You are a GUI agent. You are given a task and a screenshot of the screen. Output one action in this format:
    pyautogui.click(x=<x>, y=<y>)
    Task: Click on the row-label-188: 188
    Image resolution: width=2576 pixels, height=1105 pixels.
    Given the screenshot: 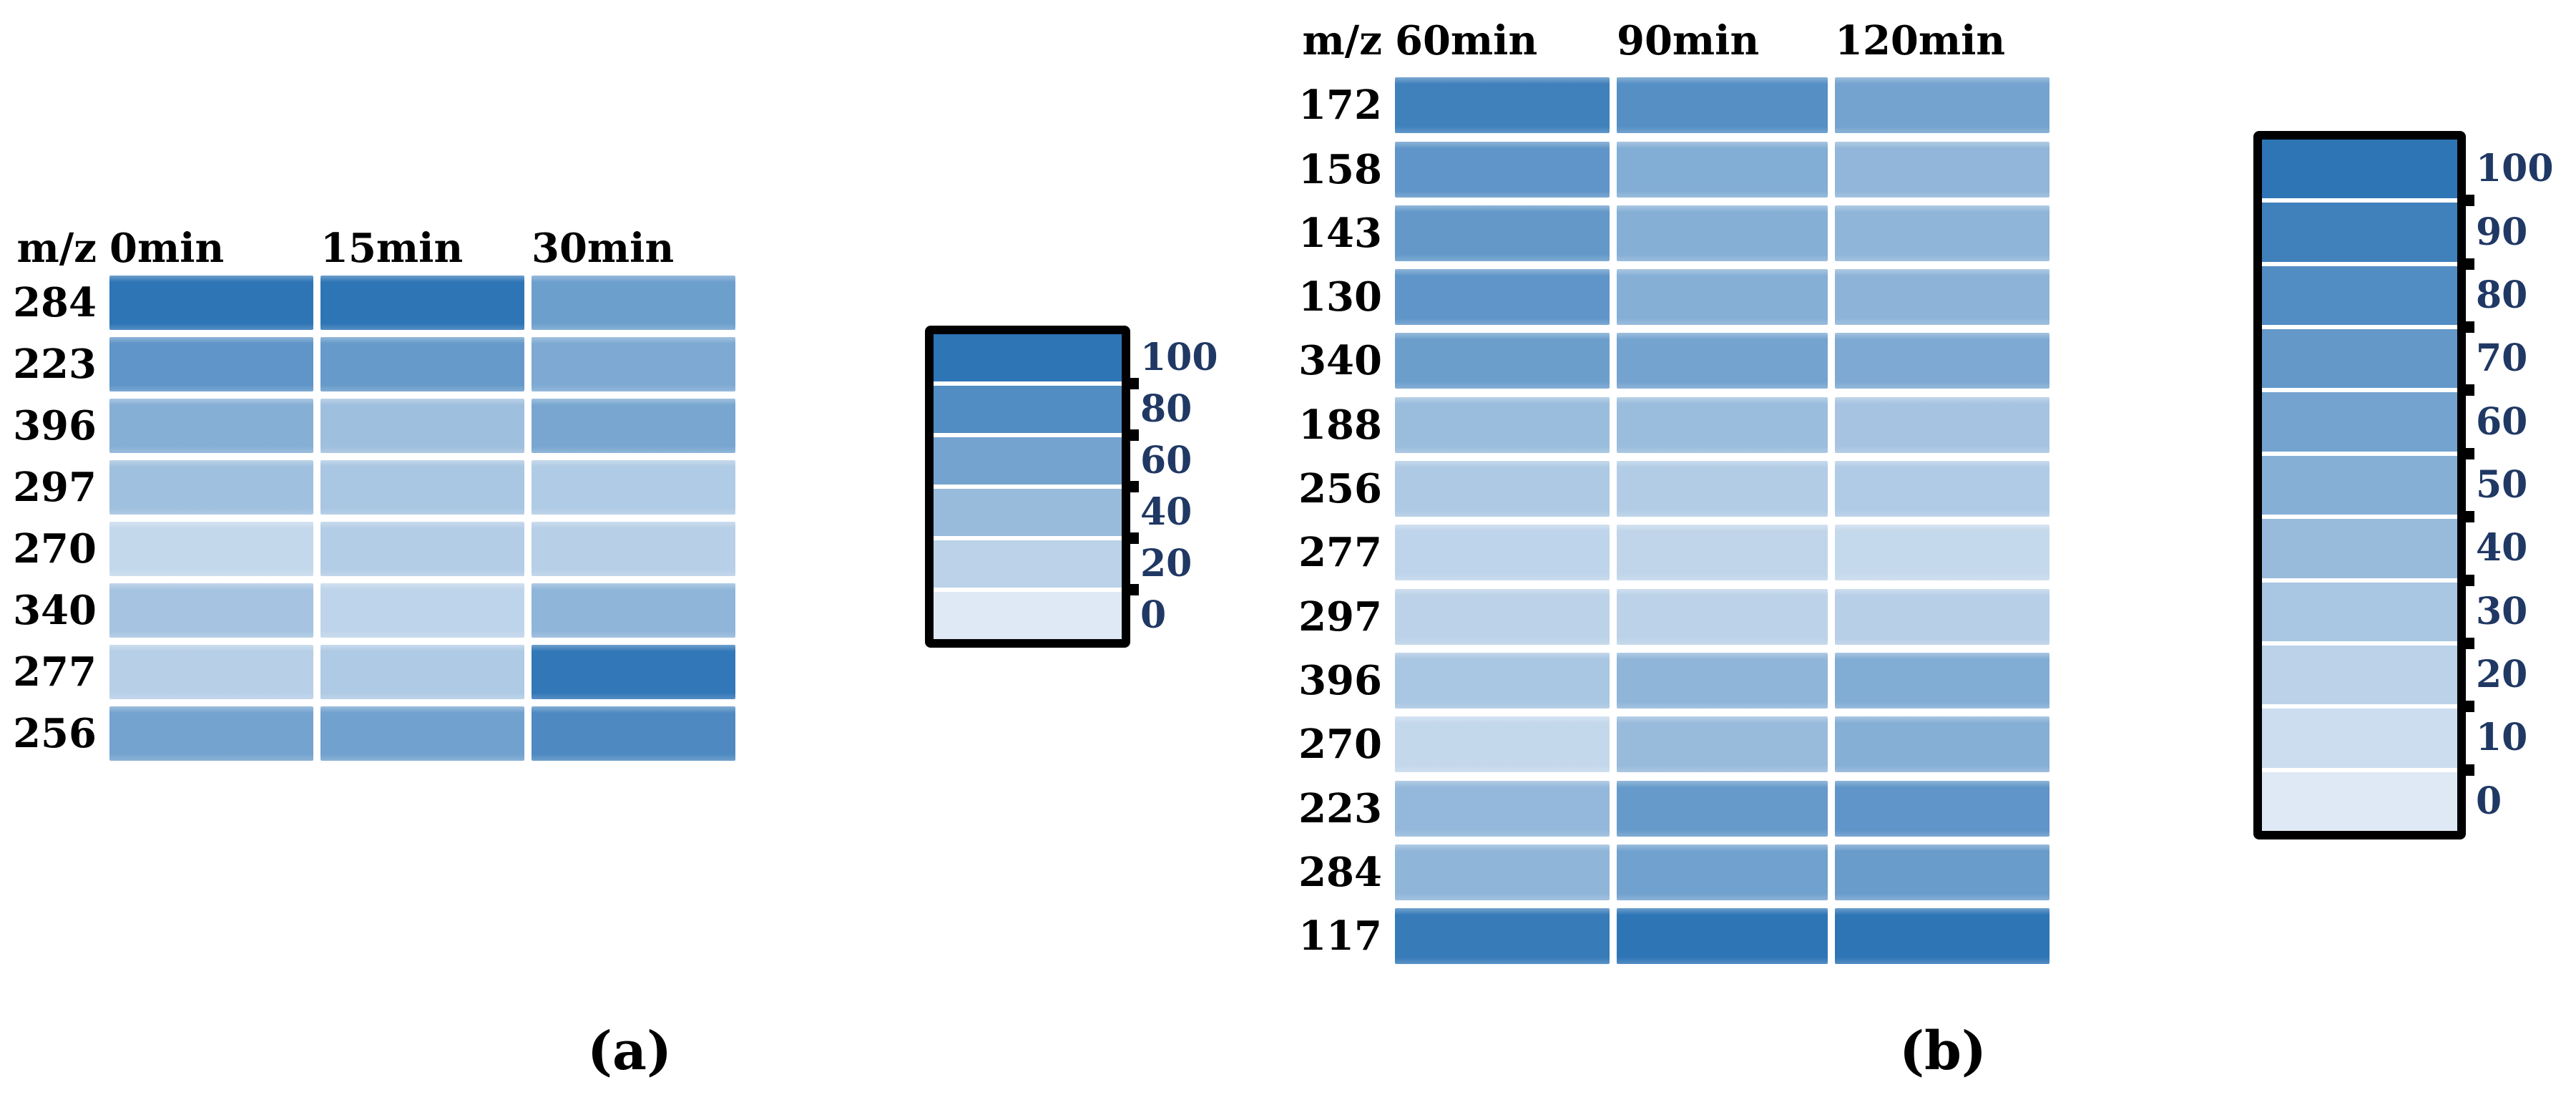 What is the action you would take?
    pyautogui.click(x=1340, y=425)
    